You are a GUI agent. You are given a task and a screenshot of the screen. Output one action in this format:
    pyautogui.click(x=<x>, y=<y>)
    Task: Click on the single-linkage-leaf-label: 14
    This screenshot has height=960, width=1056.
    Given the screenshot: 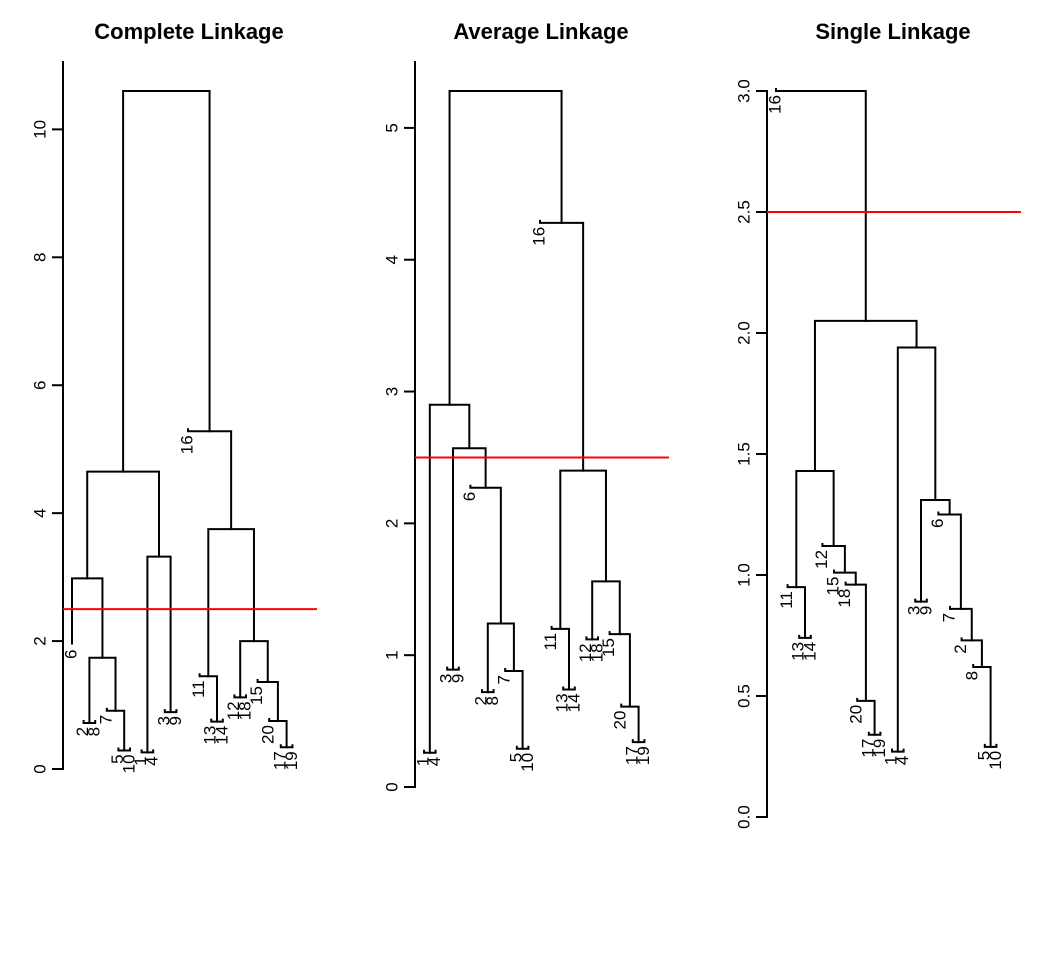 What is the action you would take?
    pyautogui.click(x=809, y=651)
    